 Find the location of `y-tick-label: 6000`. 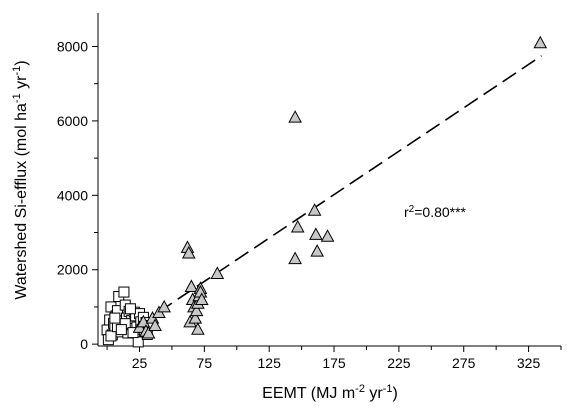

y-tick-label: 6000 is located at coordinates (72, 121).